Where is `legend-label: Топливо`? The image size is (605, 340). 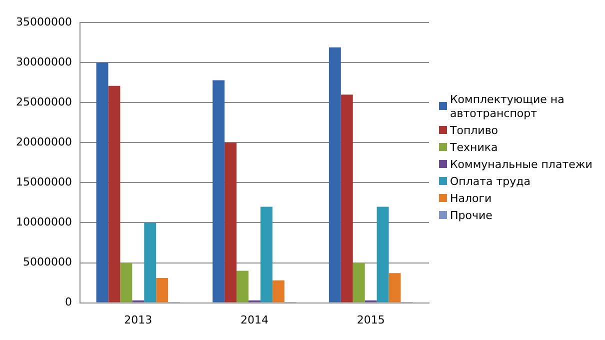 legend-label: Топливо is located at coordinates (474, 131).